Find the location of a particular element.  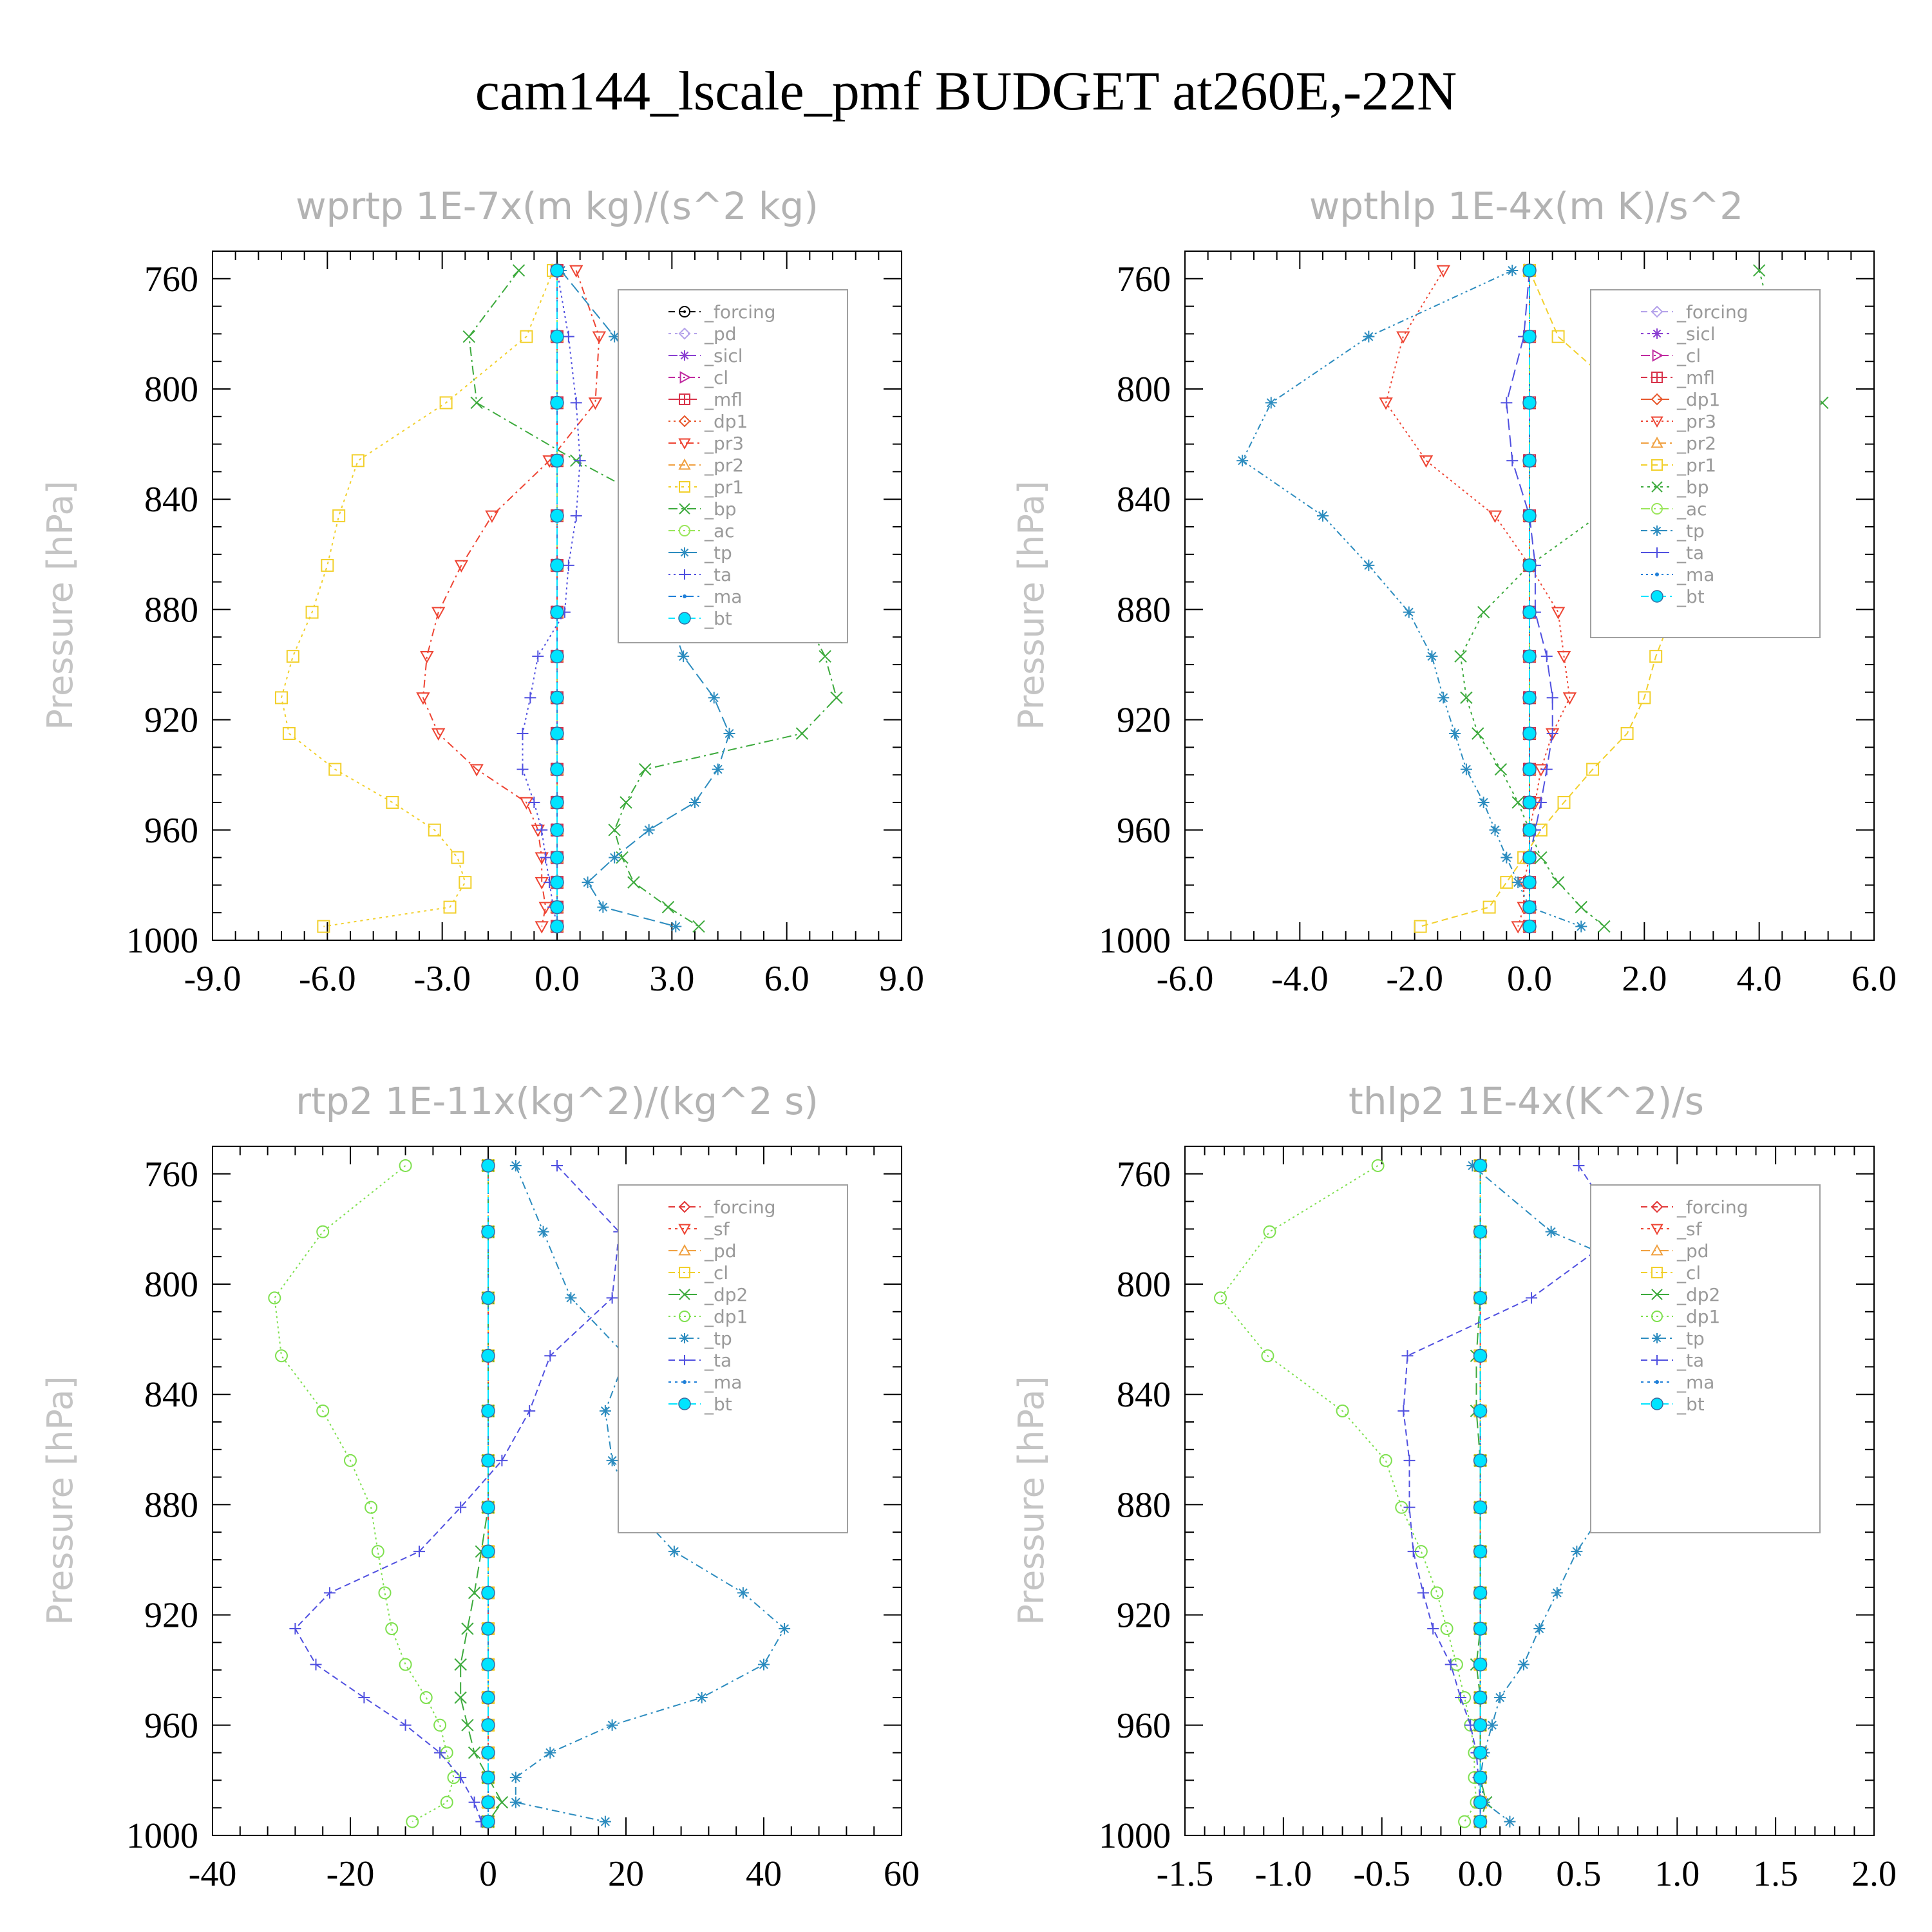

legend-label: _ac is located at coordinates (1692, 509).